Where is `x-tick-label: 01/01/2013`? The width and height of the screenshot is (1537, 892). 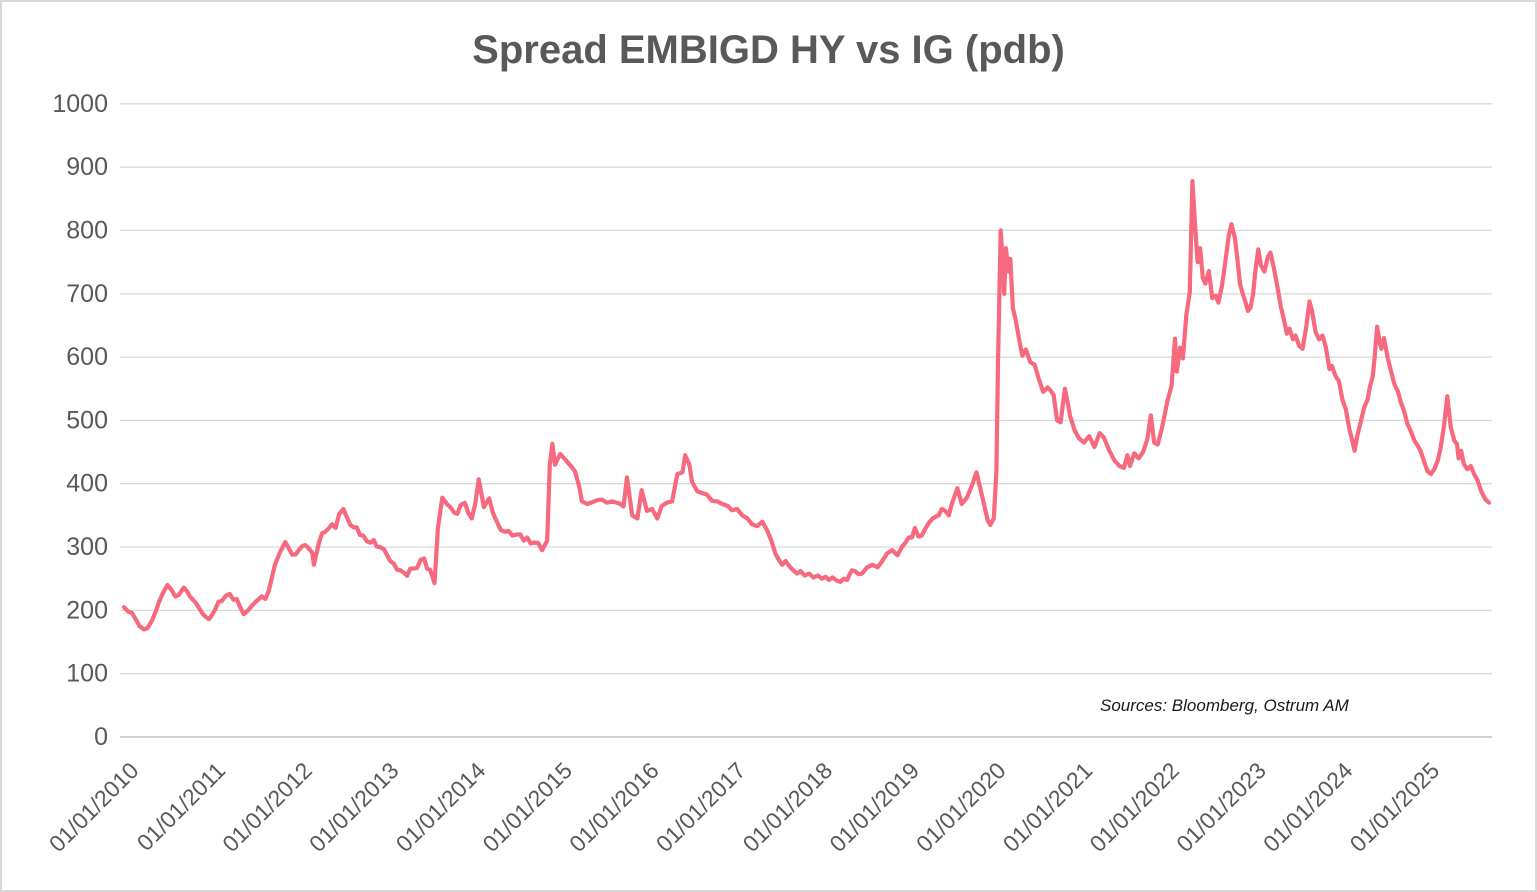 x-tick-label: 01/01/2013 is located at coordinates (354, 807).